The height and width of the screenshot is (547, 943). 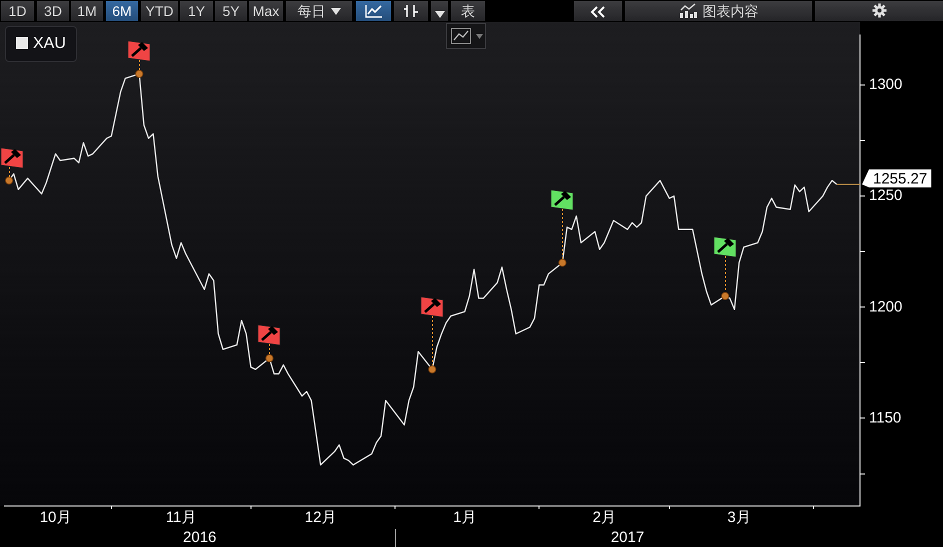 What do you see at coordinates (739, 517) in the screenshot?
I see `x-tick-label: 3月` at bounding box center [739, 517].